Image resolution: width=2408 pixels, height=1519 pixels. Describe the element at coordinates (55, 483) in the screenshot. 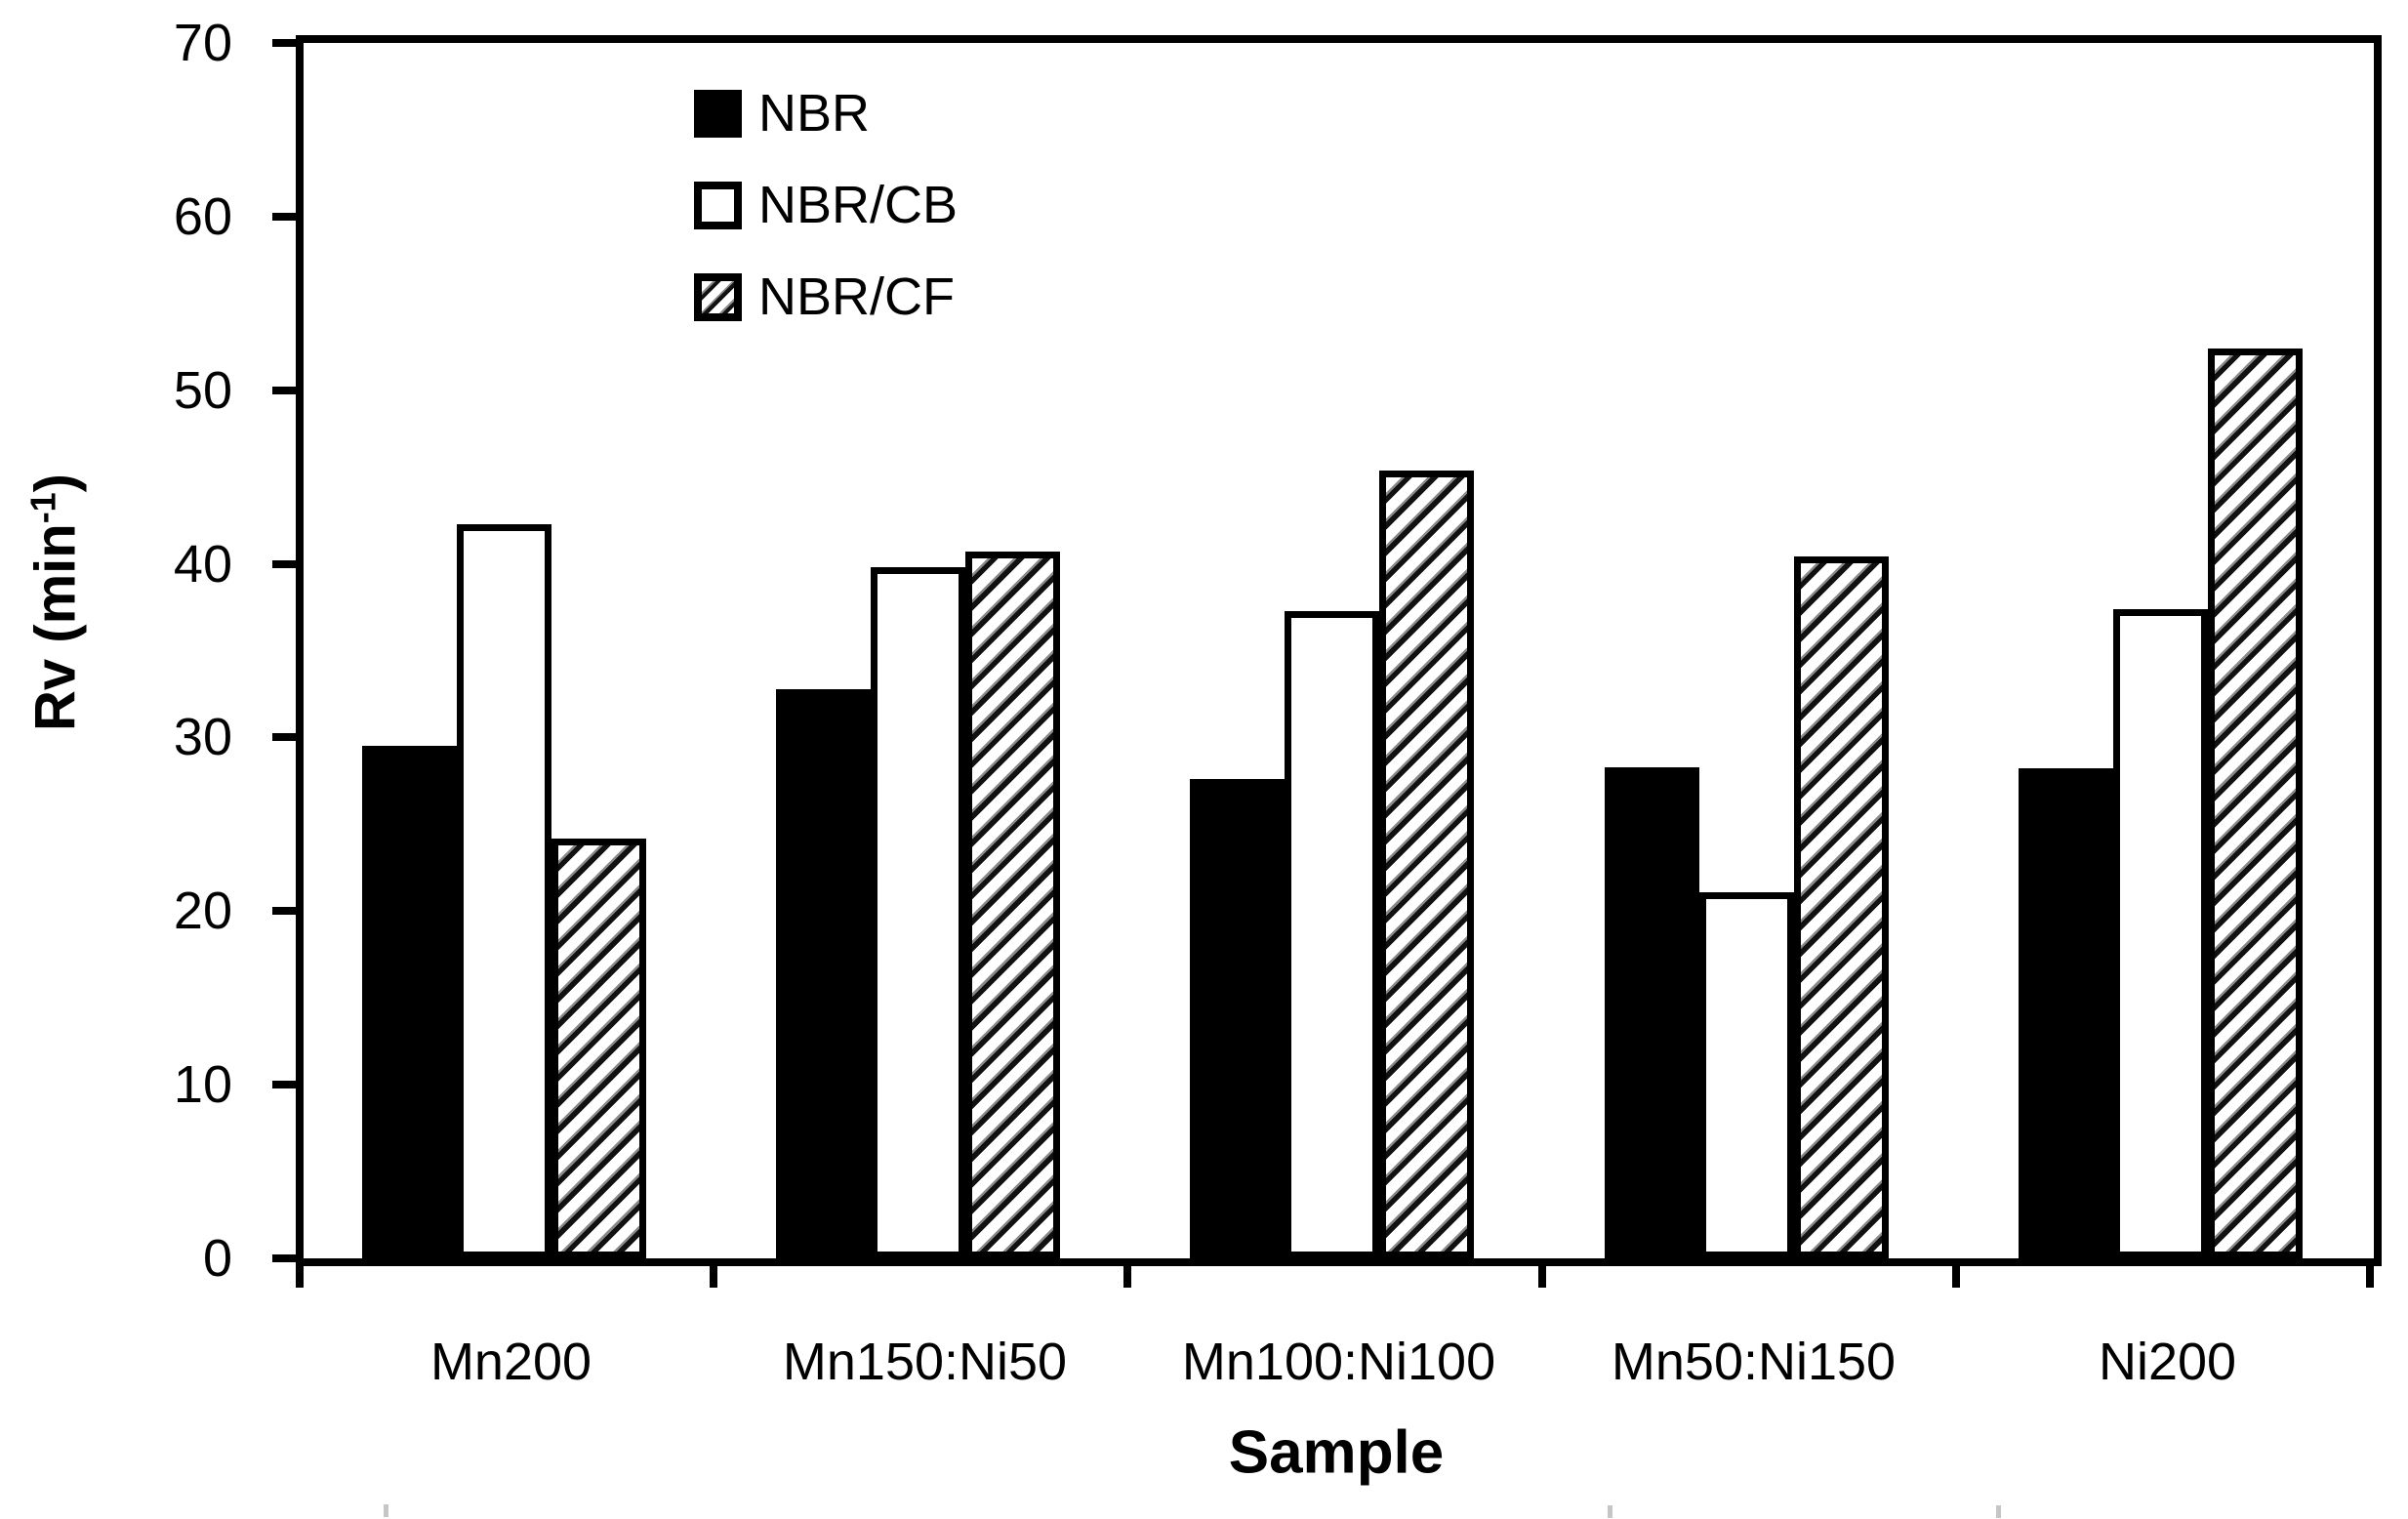

I see `y-axis-title-close: )` at that location.